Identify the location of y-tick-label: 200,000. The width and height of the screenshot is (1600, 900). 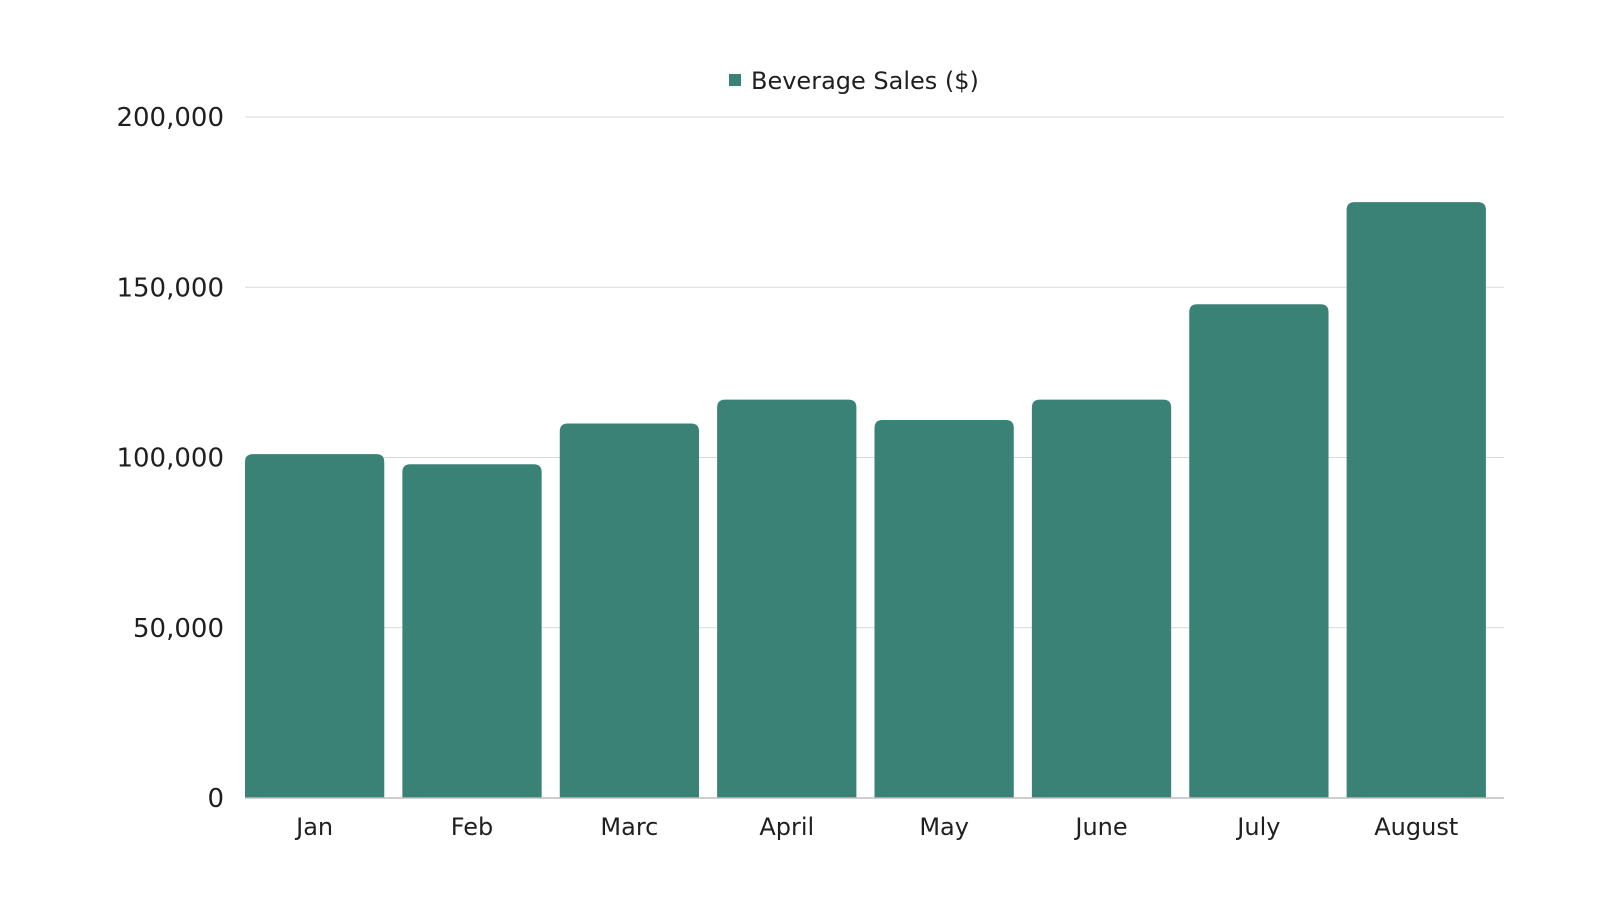
(170, 118).